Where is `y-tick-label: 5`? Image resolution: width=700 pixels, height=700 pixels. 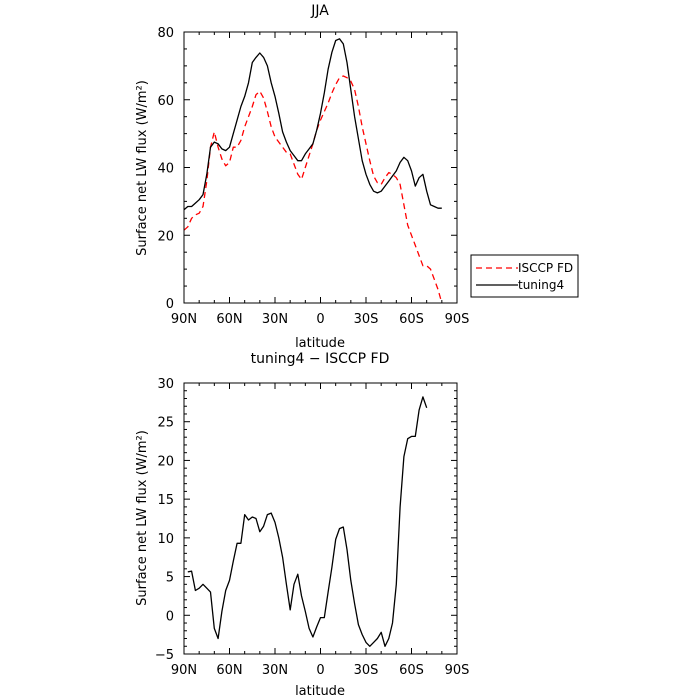 y-tick-label: 5 is located at coordinates (170, 578).